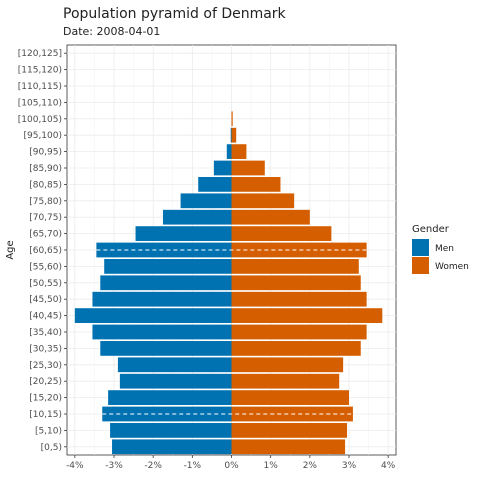  What do you see at coordinates (45, 185) in the screenshot?
I see `y-tick-label: [80,85)` at bounding box center [45, 185].